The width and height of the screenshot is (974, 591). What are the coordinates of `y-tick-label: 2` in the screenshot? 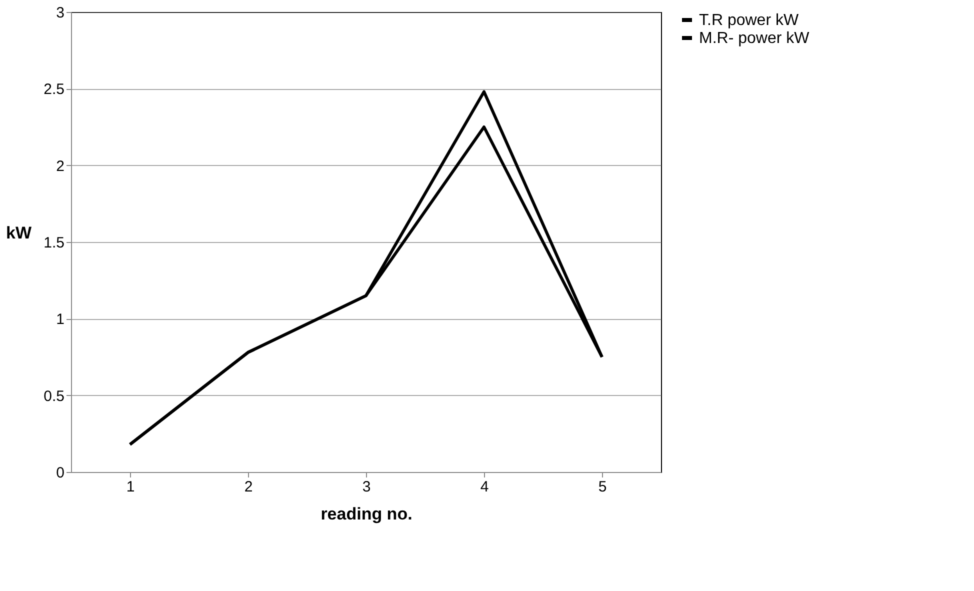 It's located at (60, 166).